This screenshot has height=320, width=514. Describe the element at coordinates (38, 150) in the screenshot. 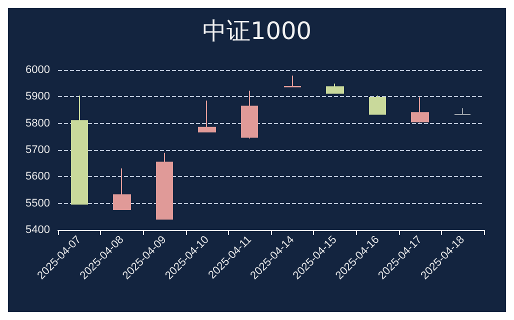

I see `y-tick-label: 5700` at that location.